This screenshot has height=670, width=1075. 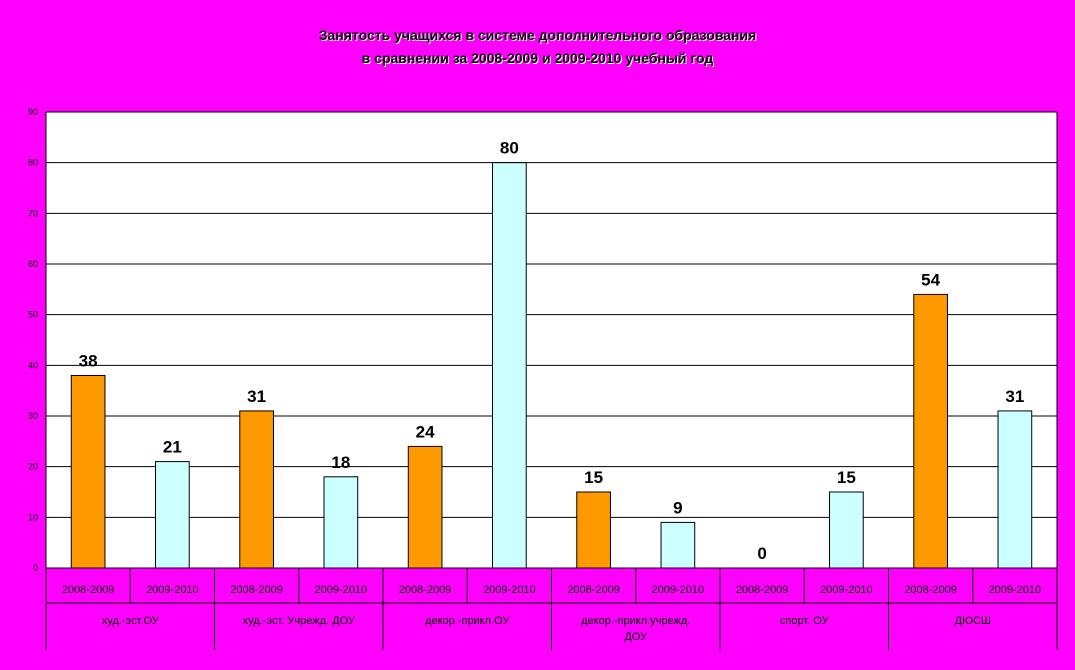 What do you see at coordinates (33, 517) in the screenshot?
I see `y-tick-label: 10` at bounding box center [33, 517].